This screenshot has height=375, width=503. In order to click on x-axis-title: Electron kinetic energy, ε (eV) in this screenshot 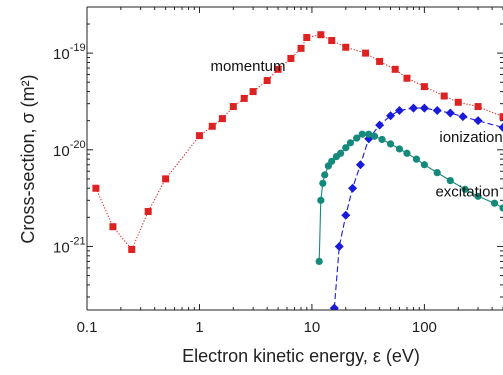, I will do `click(301, 356)`.